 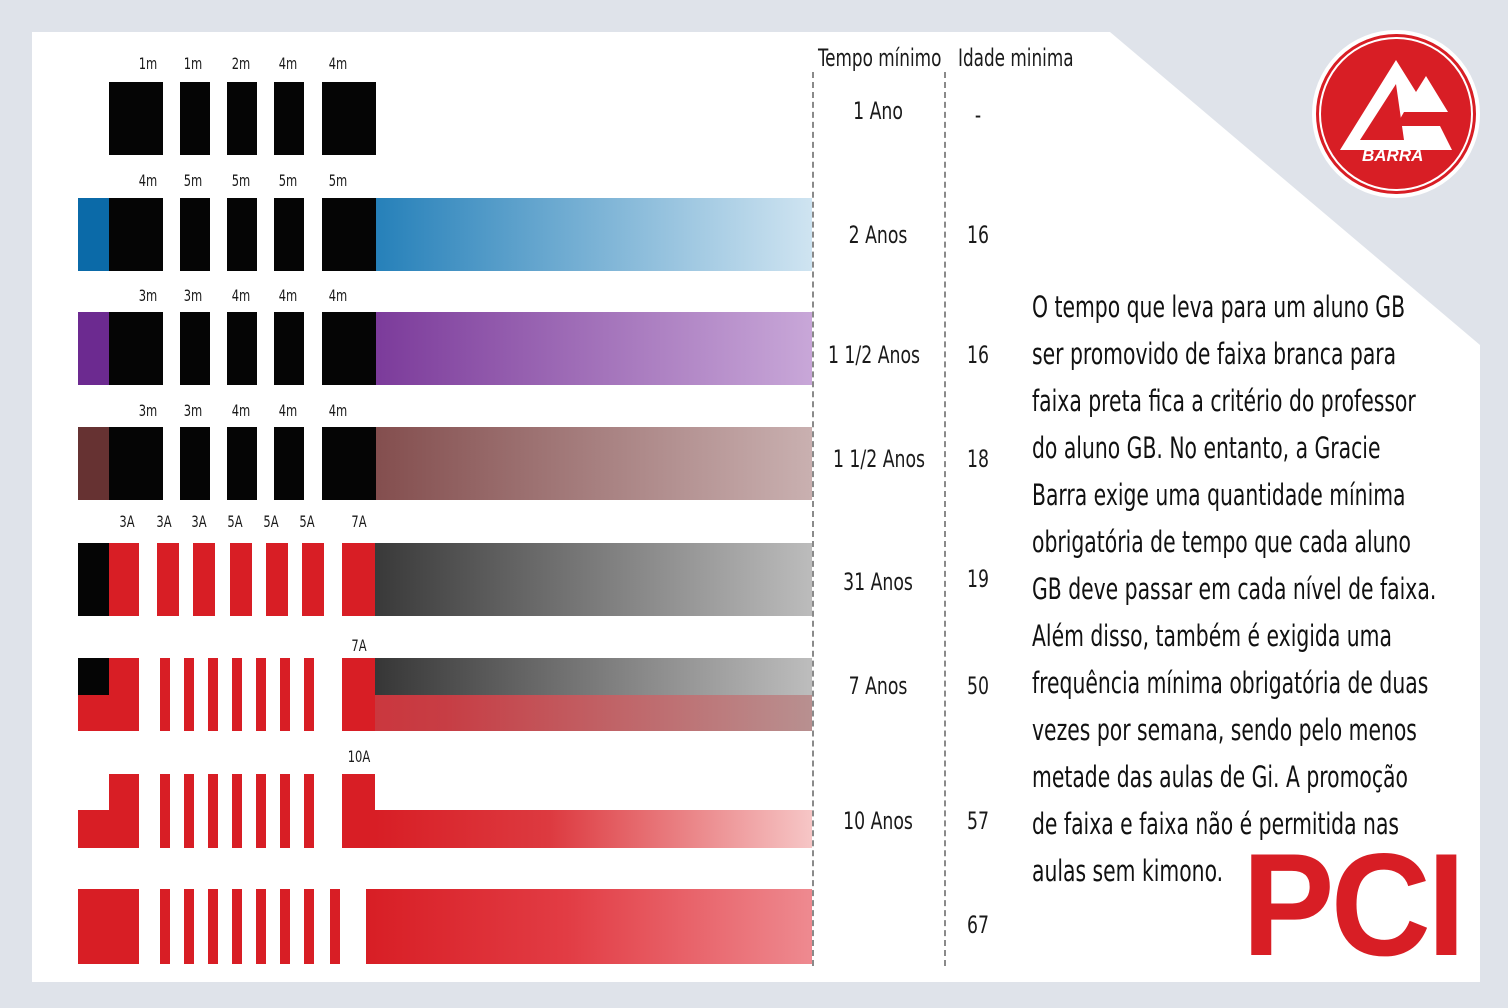 What do you see at coordinates (241, 180) in the screenshot?
I see `stripe-label-blue-2: 5m` at bounding box center [241, 180].